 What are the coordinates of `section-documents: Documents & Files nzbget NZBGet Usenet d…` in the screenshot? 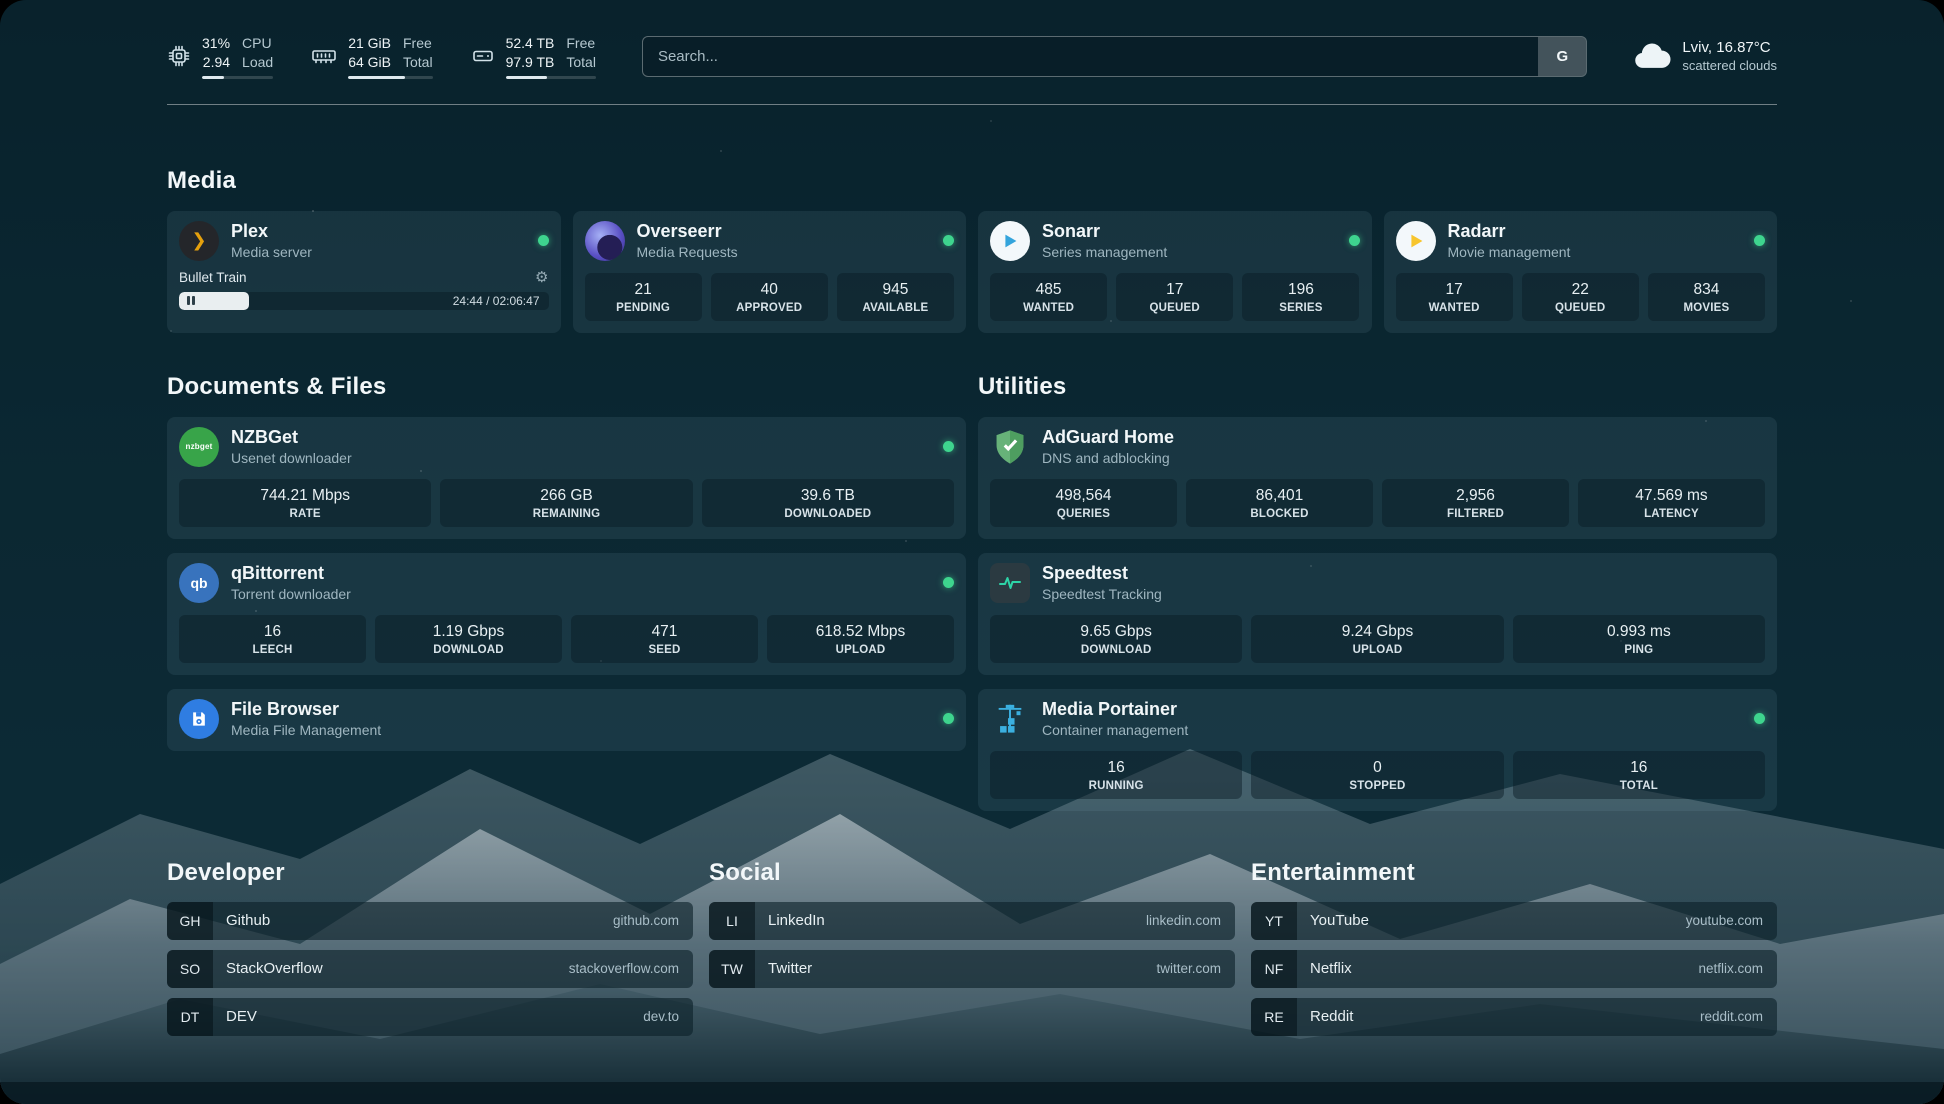 It's located at (566, 562).